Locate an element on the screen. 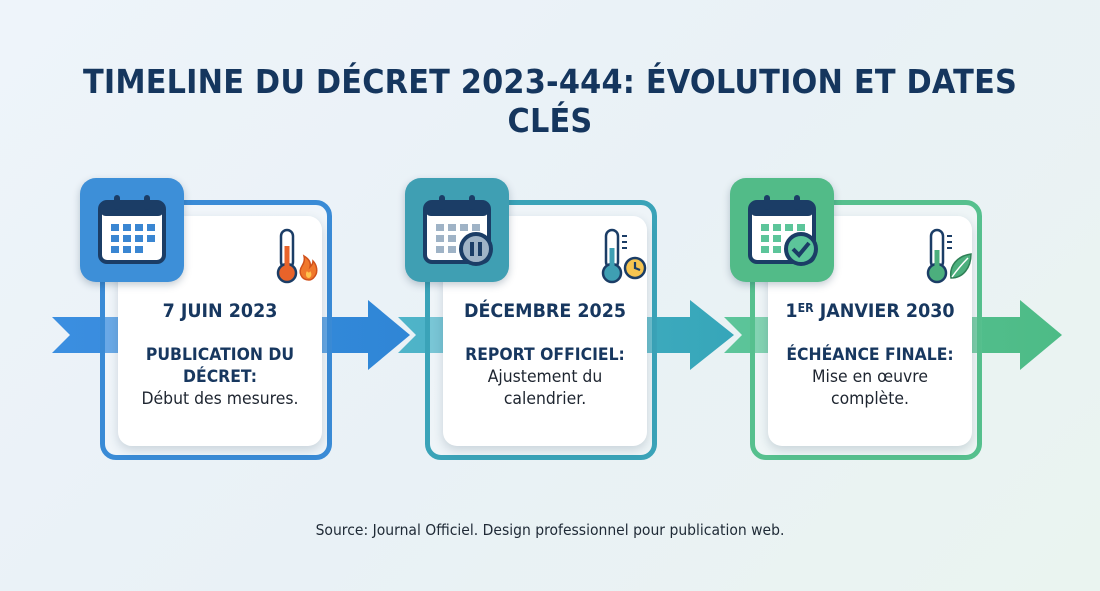 The image size is (1100, 591). step-description: Mise en œuvre complète. is located at coordinates (870, 388).